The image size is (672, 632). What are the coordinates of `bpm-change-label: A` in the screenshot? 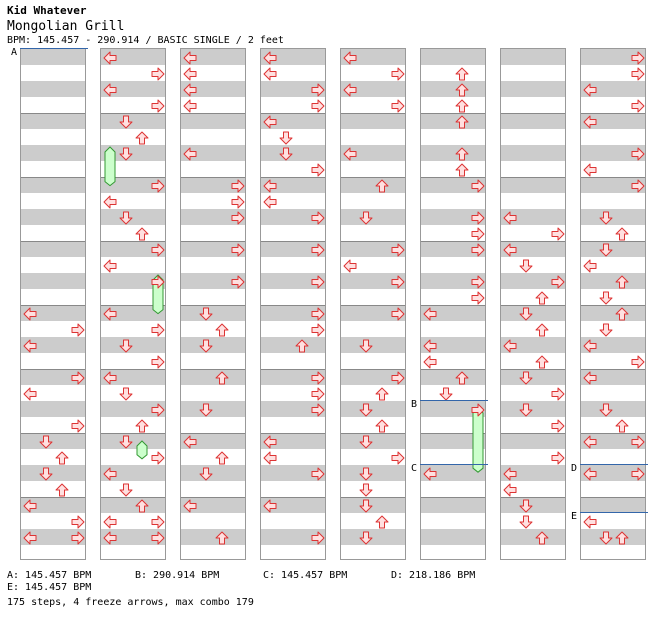 It's located at (14, 52).